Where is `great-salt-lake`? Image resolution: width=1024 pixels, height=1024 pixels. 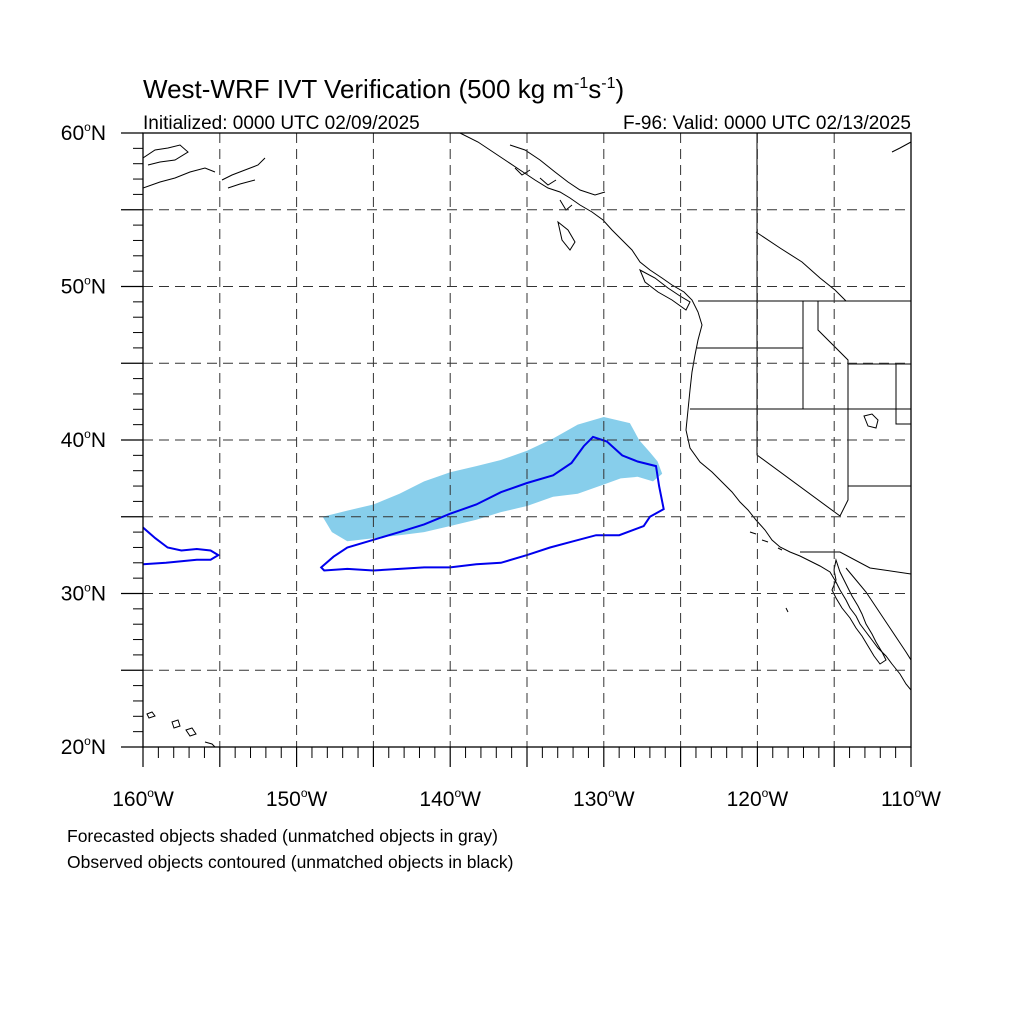
great-salt-lake is located at coordinates (871, 421).